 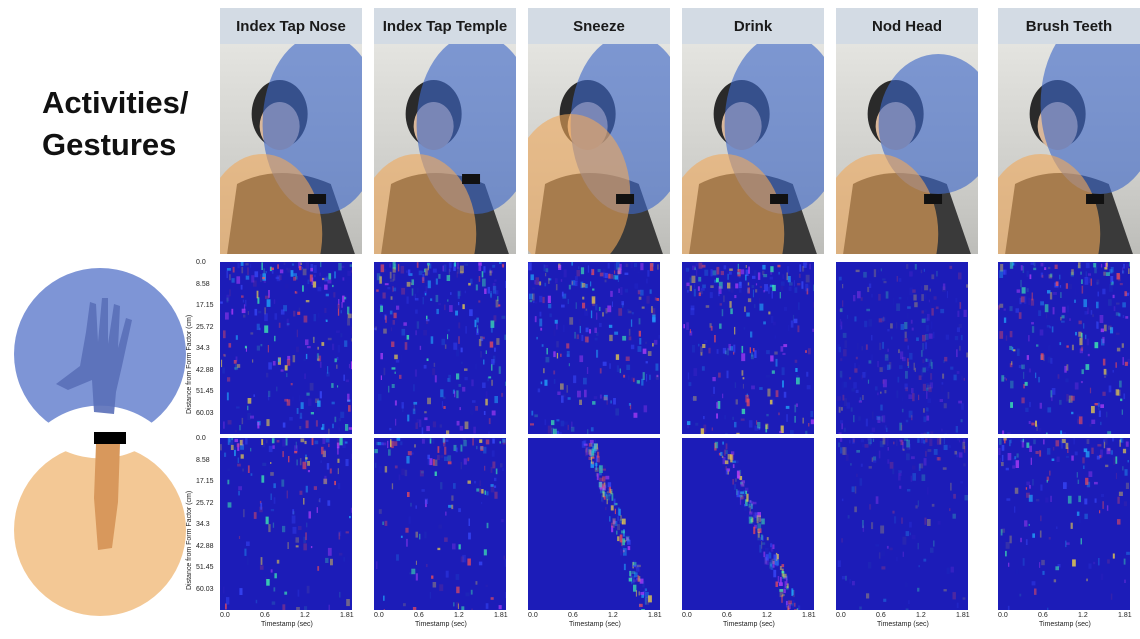 What do you see at coordinates (1069, 26) in the screenshot?
I see `column-header-5: Brush Teeth` at bounding box center [1069, 26].